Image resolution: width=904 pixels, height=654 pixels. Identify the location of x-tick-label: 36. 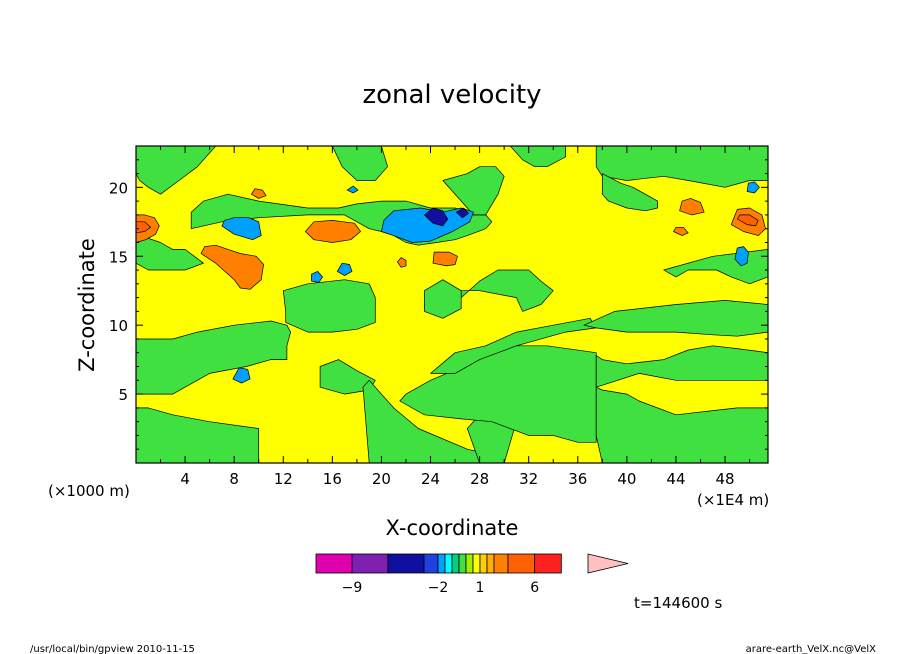
(577, 479).